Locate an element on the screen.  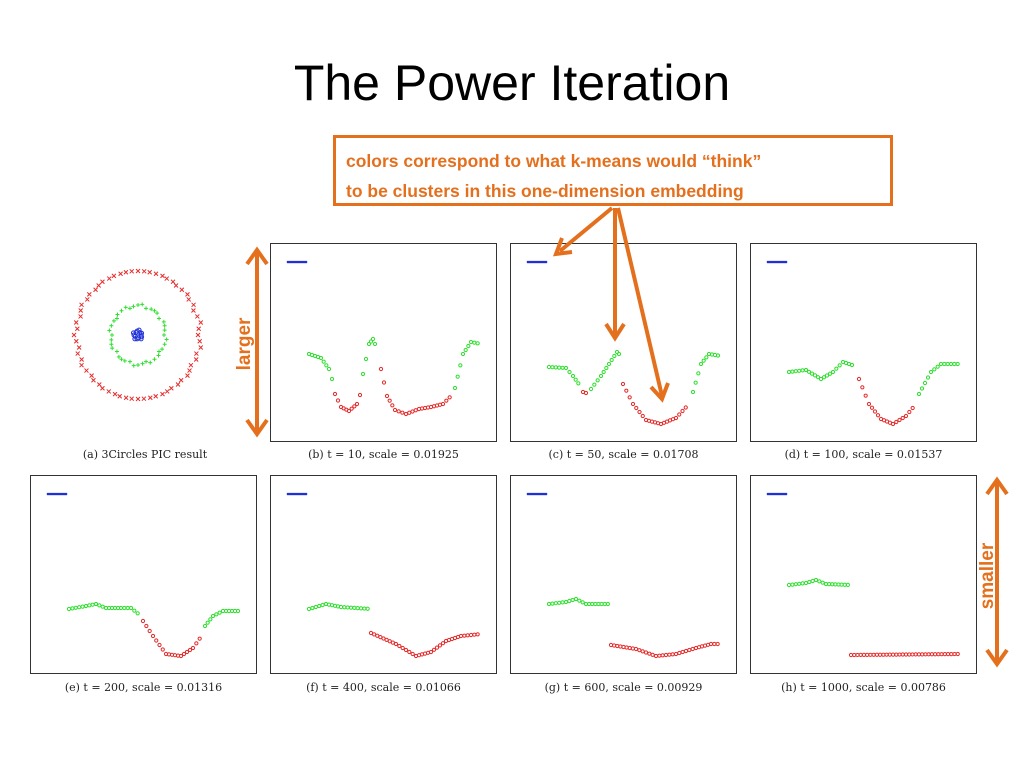
panel-e-plot is located at coordinates (143, 574).